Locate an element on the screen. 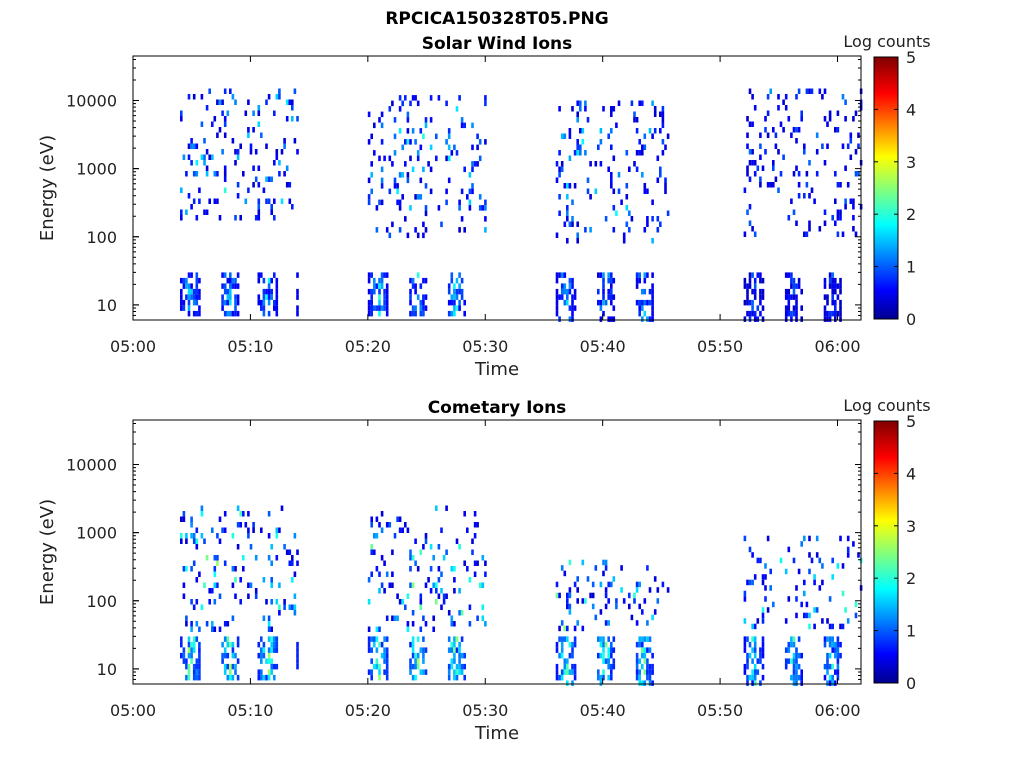  x-tick-label: 05:00 is located at coordinates (133, 710).